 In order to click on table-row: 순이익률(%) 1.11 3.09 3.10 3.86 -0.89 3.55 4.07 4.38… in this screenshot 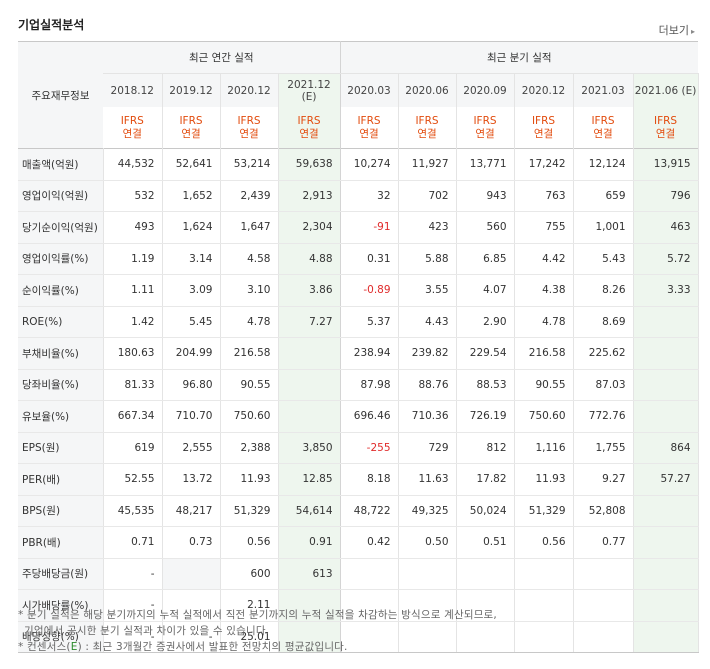, I will do `click(358, 290)`.